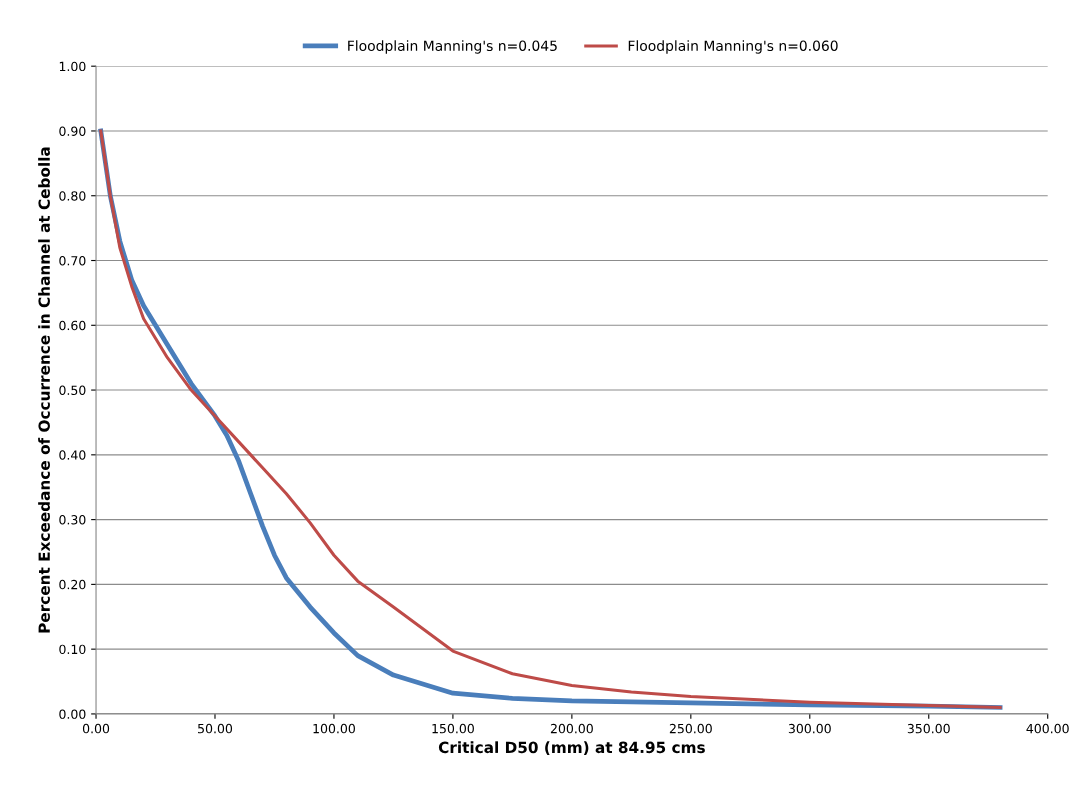 This screenshot has height=788, width=1079. What do you see at coordinates (334, 728) in the screenshot?
I see `x-tick-label: 100.00` at bounding box center [334, 728].